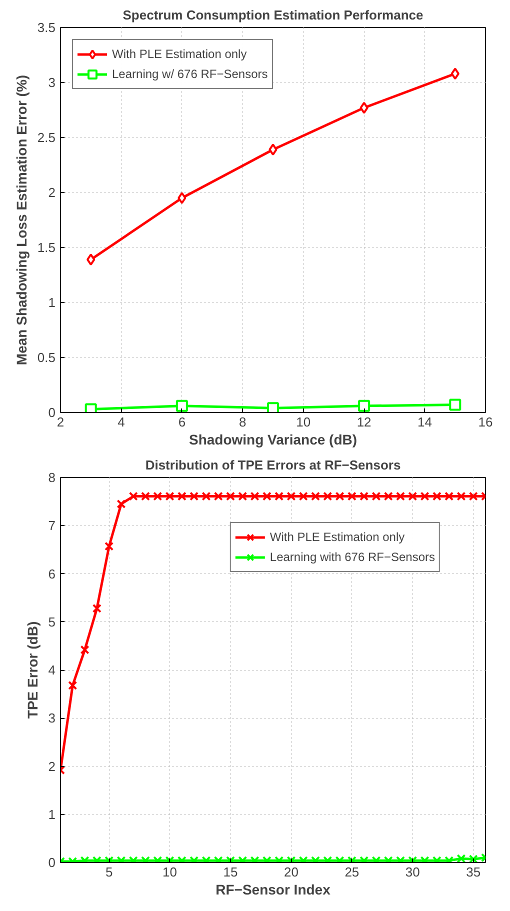 This screenshot has width=510, height=911. I want to click on y-tick-label: 3.5, so click(46, 27).